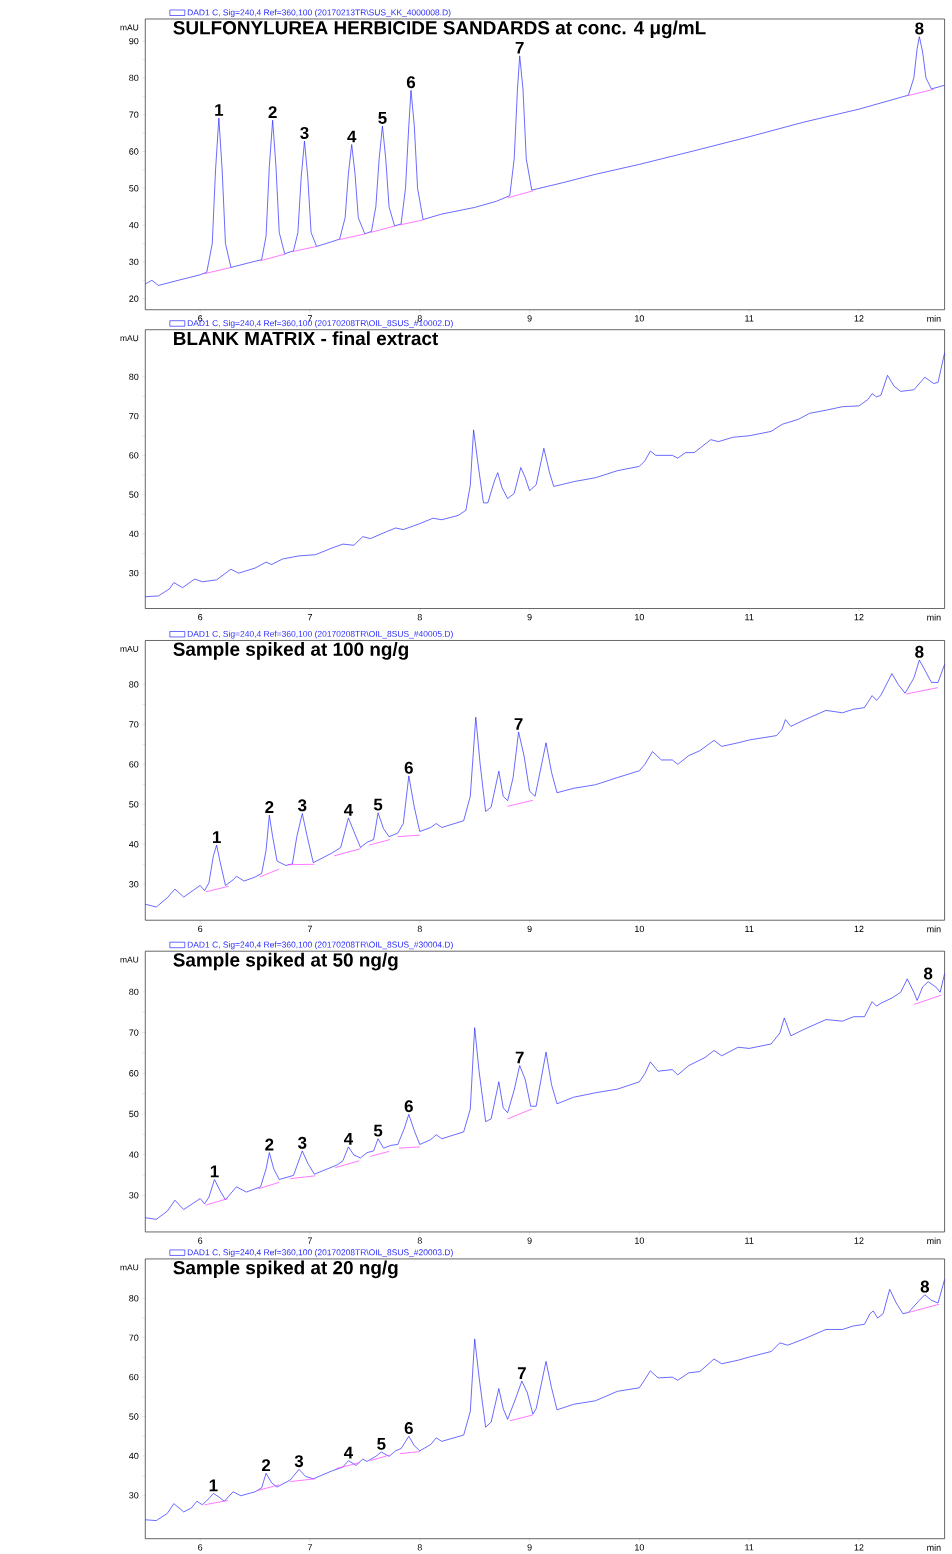 The width and height of the screenshot is (952, 1554). What do you see at coordinates (320, 1253) in the screenshot?
I see `legend-label: DAD1 C, Sig=240,4 Ref=360,100 (20170208TR\OIL_8SUS_#20003.D)` at bounding box center [320, 1253].